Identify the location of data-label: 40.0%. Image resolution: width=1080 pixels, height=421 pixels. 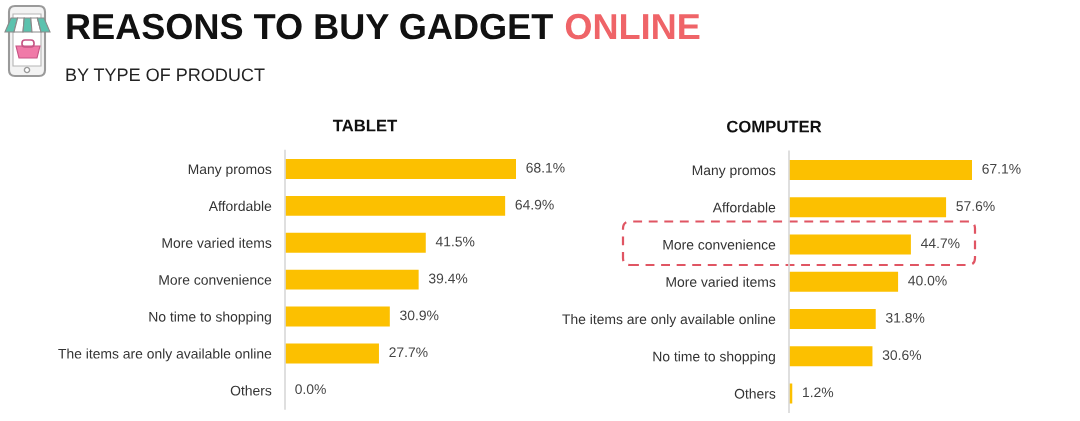
(927, 280).